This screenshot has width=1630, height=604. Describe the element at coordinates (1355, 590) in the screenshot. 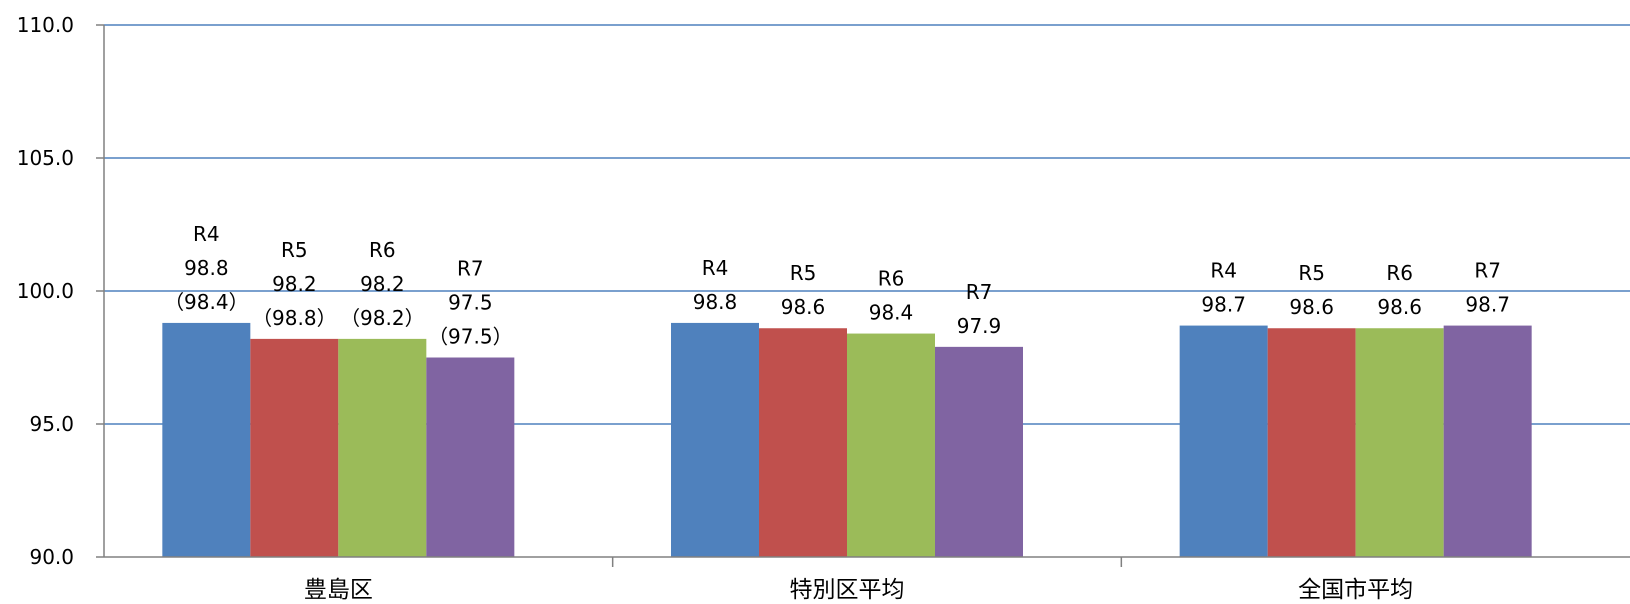

I see `category-label: 全国市平均` at that location.